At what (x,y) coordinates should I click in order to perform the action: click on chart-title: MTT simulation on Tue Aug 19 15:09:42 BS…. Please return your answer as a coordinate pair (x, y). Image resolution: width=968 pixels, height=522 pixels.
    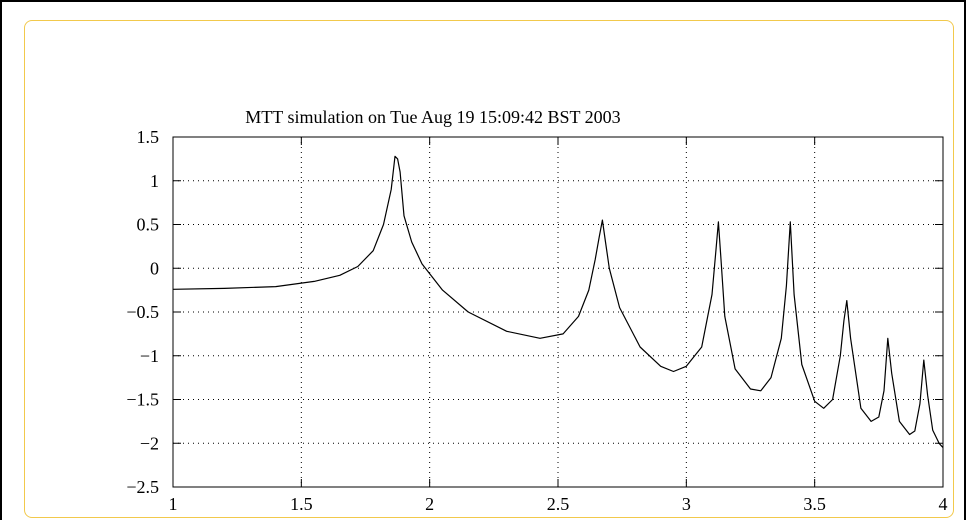
    Looking at the image, I should click on (432, 117).